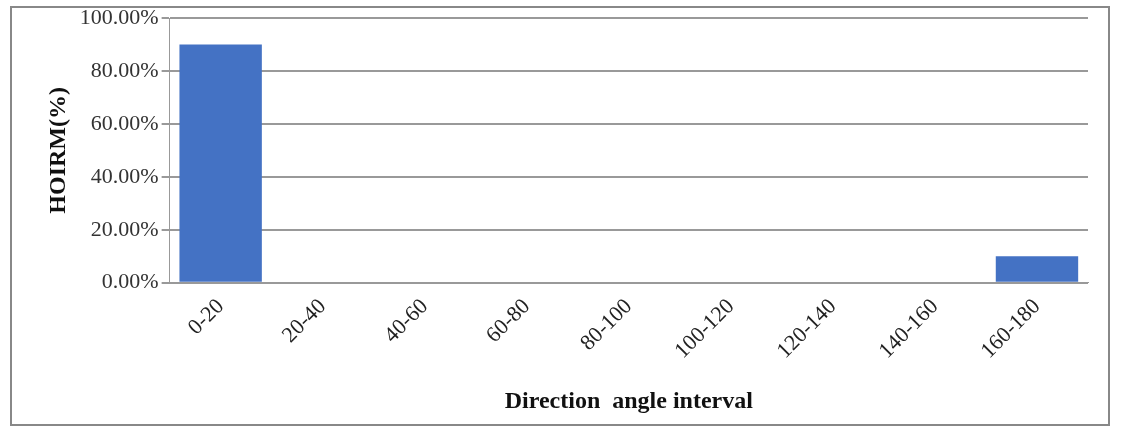 This screenshot has height=440, width=1123. What do you see at coordinates (56, 150) in the screenshot?
I see `y-axis-title: HOIRM(%)` at bounding box center [56, 150].